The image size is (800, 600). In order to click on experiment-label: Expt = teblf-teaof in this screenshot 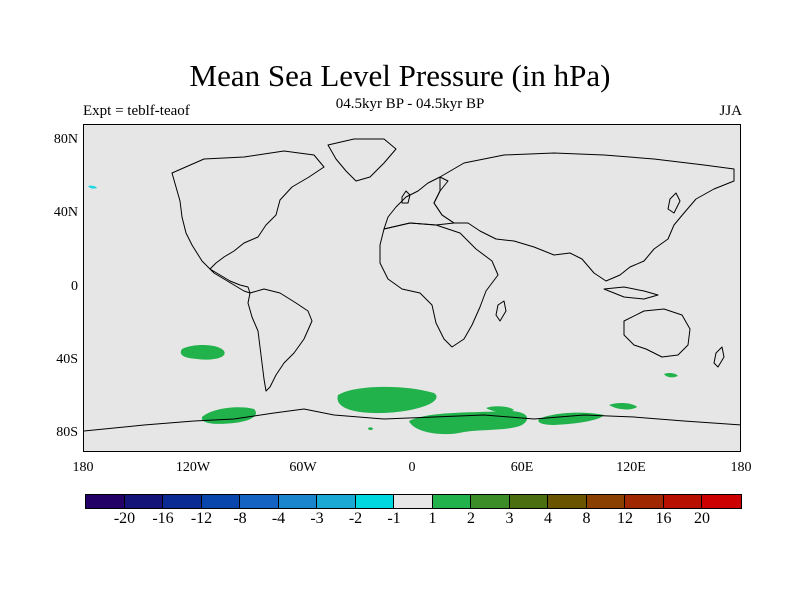, I will do `click(136, 111)`.